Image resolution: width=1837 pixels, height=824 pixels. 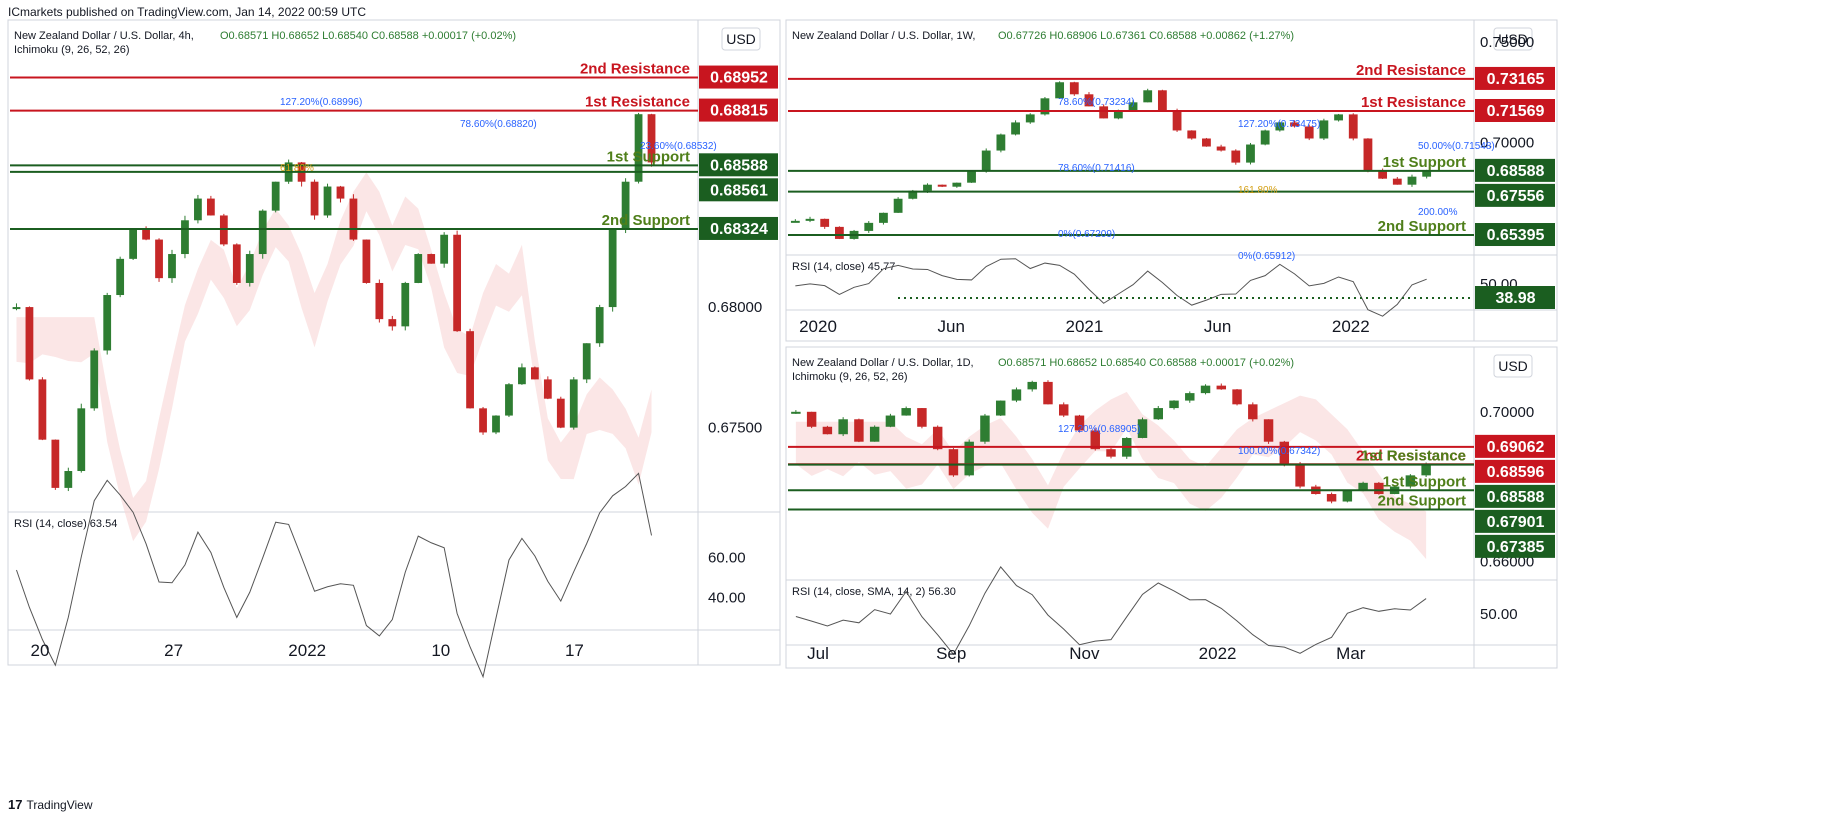 I want to click on rsi-label: RSI (14, close, SMA, 14, 2) 56.30, so click(x=874, y=592).